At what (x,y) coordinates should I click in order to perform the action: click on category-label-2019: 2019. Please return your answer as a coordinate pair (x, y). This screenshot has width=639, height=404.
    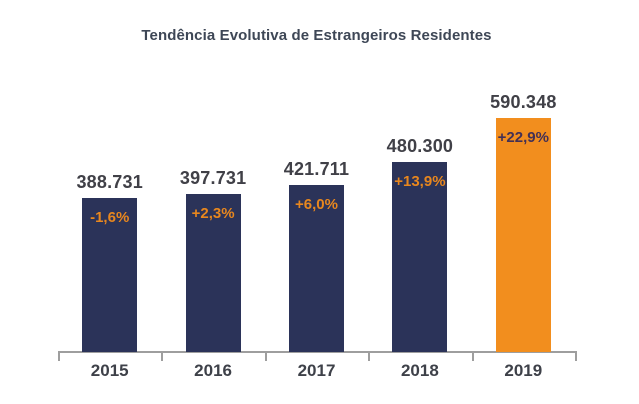
    Looking at the image, I should click on (523, 370).